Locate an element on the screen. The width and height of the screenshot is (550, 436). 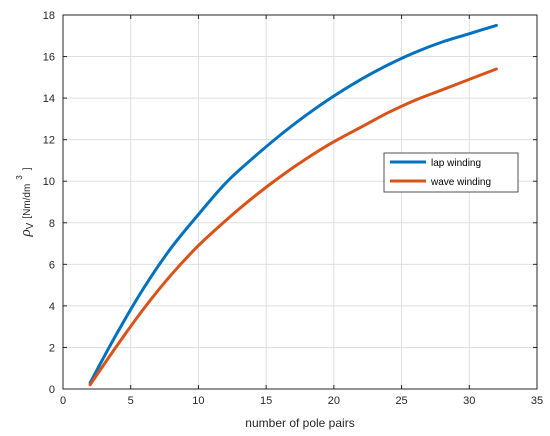
y-label-unit-close: ] is located at coordinates (27, 168).